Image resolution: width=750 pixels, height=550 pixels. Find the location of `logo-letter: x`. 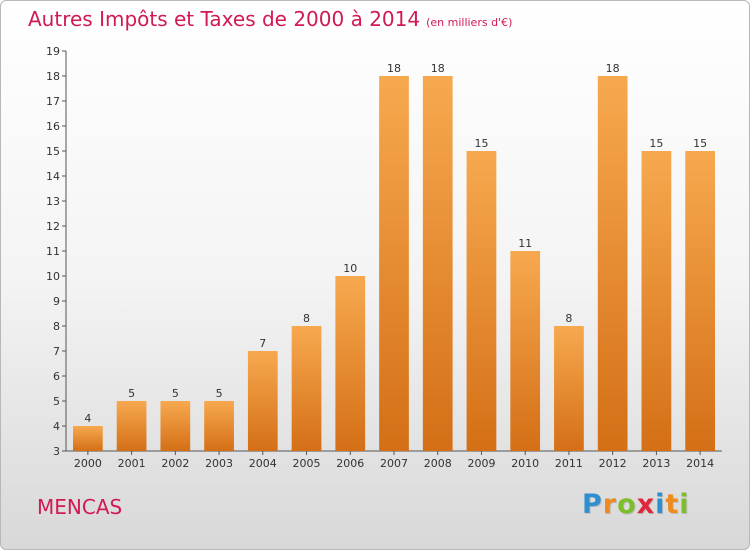

logo-letter: x is located at coordinates (646, 504).